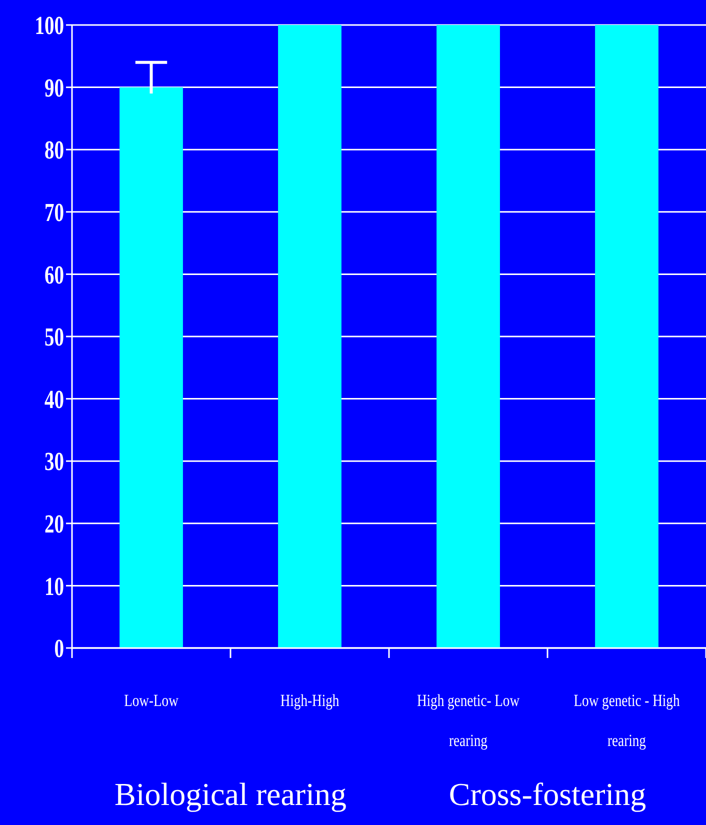  What do you see at coordinates (59, 648) in the screenshot?
I see `y-tick-label: 0` at bounding box center [59, 648].